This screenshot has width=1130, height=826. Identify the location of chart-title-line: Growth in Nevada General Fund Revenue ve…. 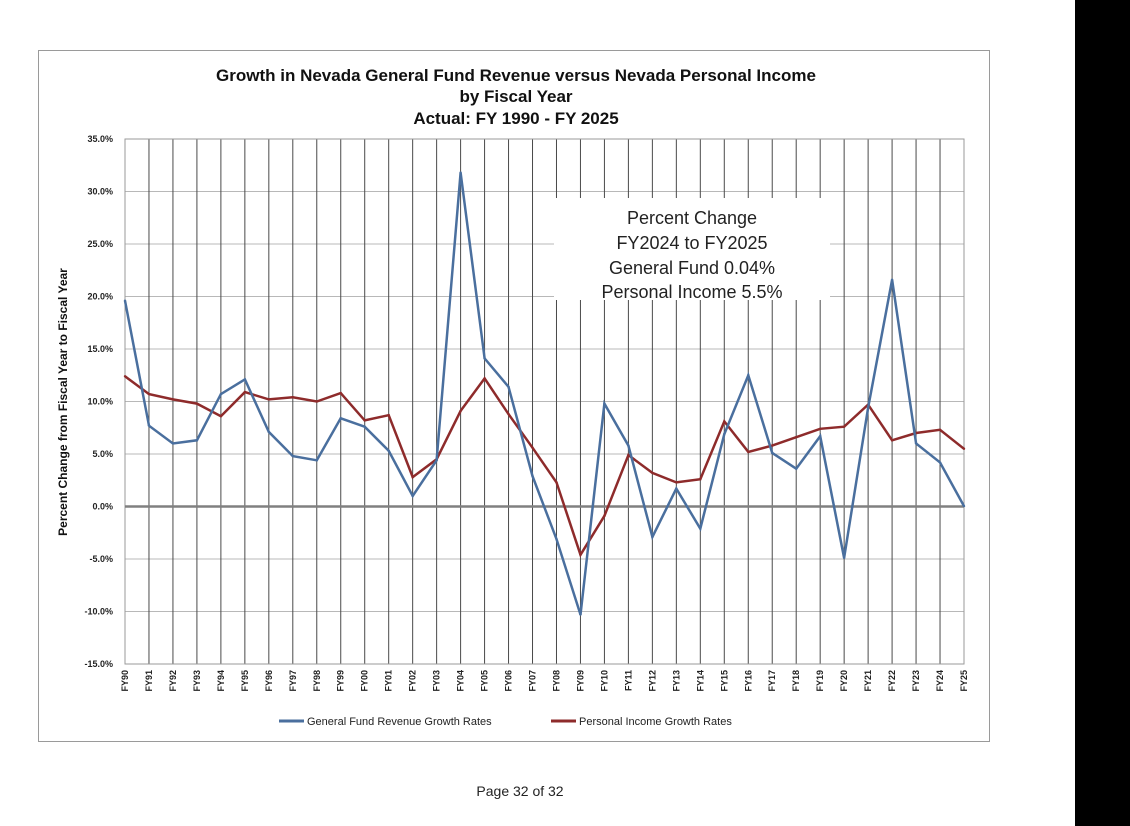
(516, 75).